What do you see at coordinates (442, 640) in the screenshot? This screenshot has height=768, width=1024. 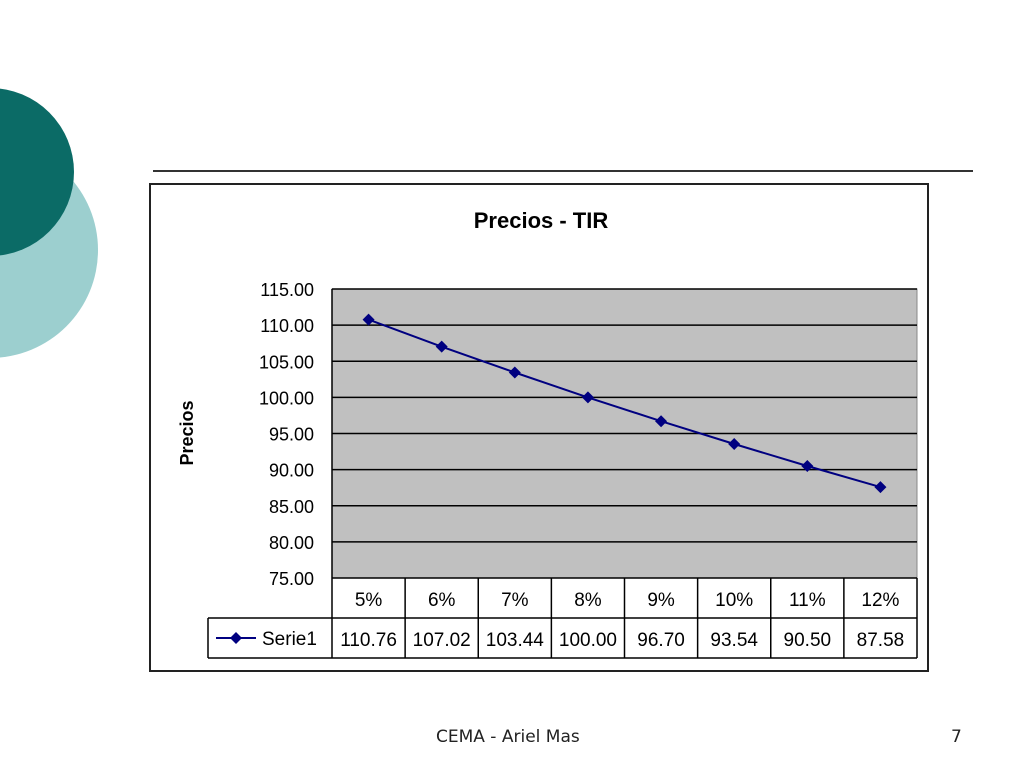 I see `data-table-value: 107.02` at bounding box center [442, 640].